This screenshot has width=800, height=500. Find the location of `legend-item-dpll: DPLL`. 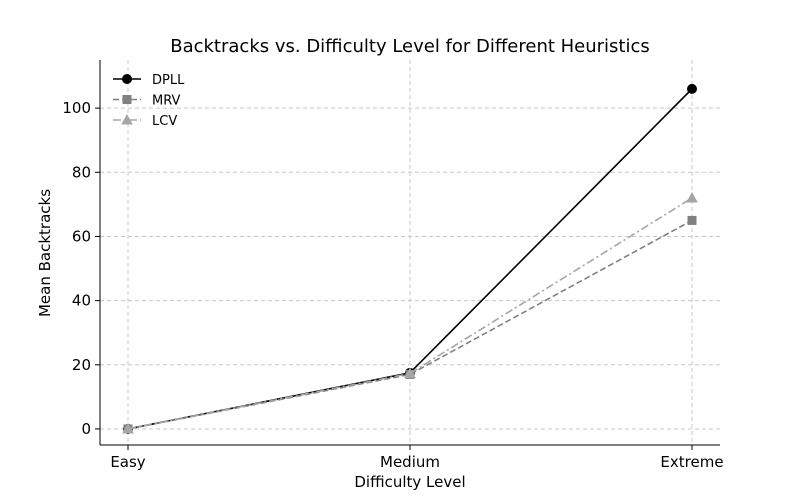

legend-item-dpll: DPLL is located at coordinates (149, 80).